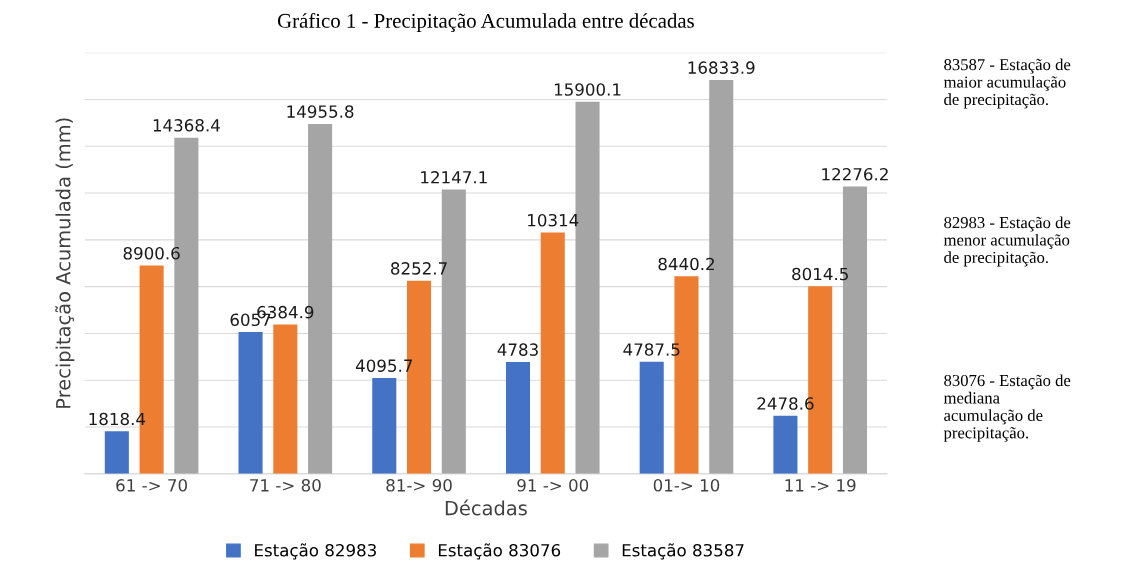 This screenshot has height=585, width=1130. Describe the element at coordinates (485, 22) in the screenshot. I see `chart-title: Gráfico 1 - Precipitação Acumulada entre décadas` at that location.